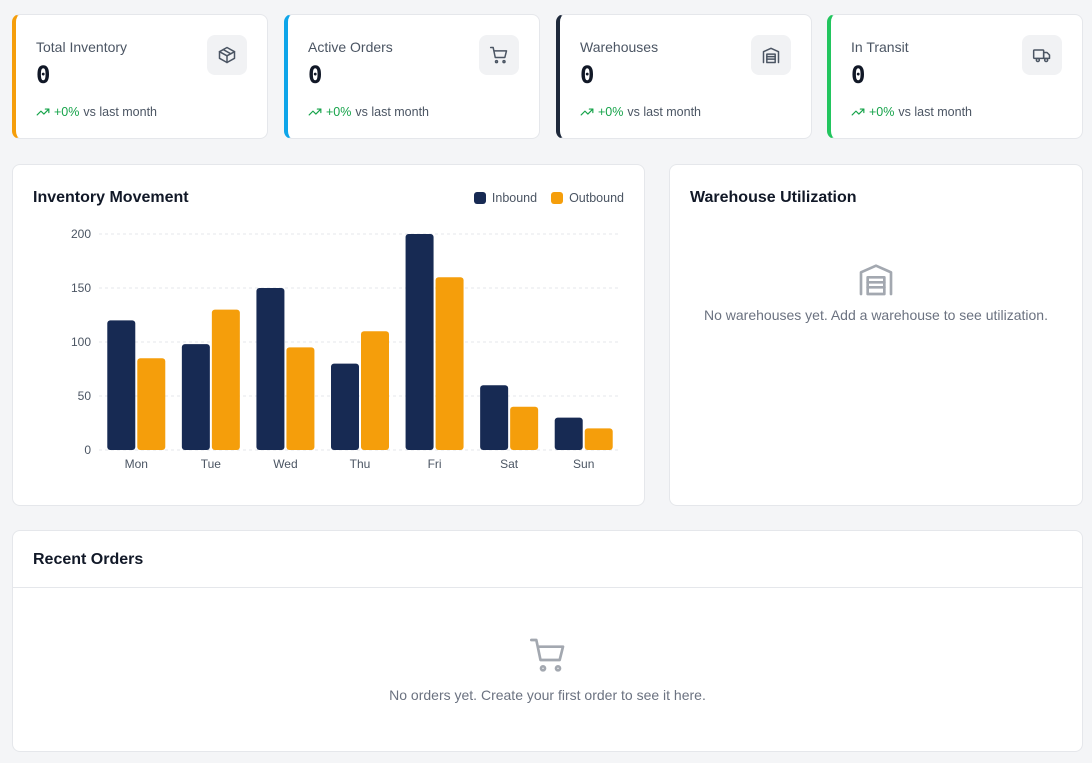 Image resolution: width=1092 pixels, height=763 pixels. What do you see at coordinates (136, 464) in the screenshot?
I see `x-tick-label: Mon` at bounding box center [136, 464].